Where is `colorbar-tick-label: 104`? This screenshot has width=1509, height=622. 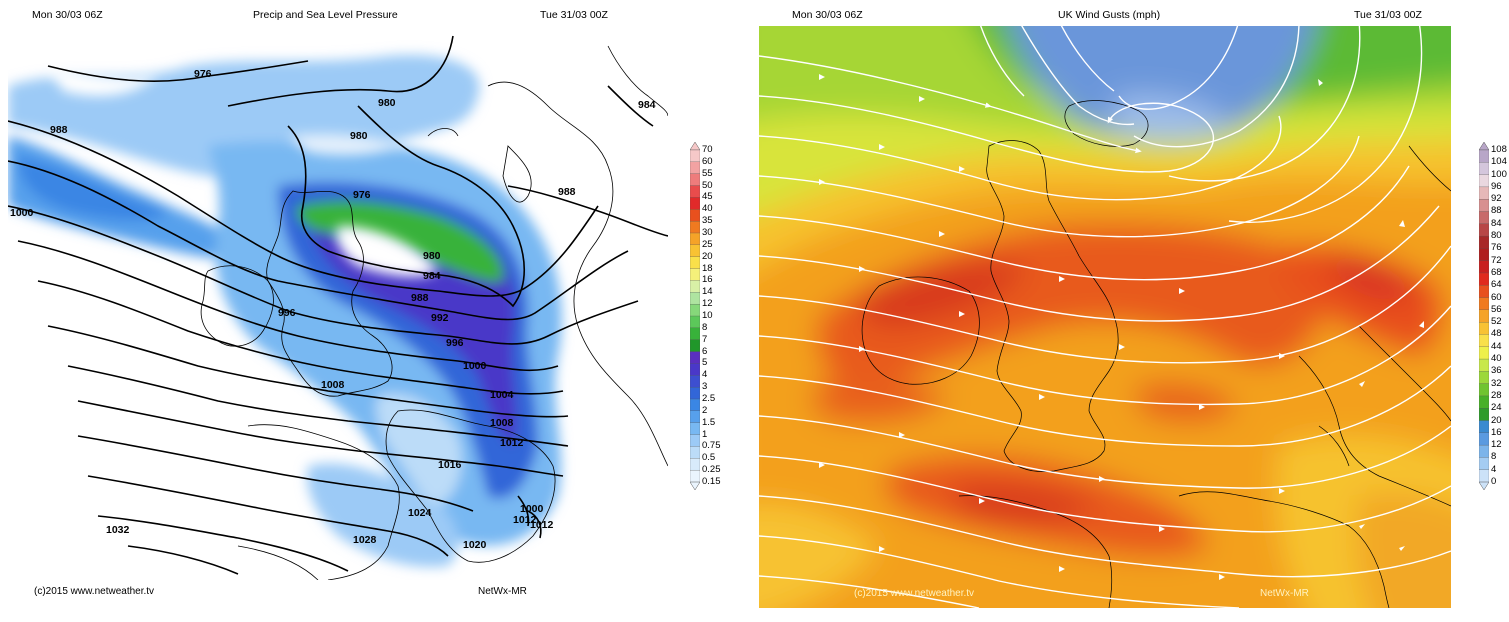
colorbar-tick-label: 104 is located at coordinates (1499, 162).